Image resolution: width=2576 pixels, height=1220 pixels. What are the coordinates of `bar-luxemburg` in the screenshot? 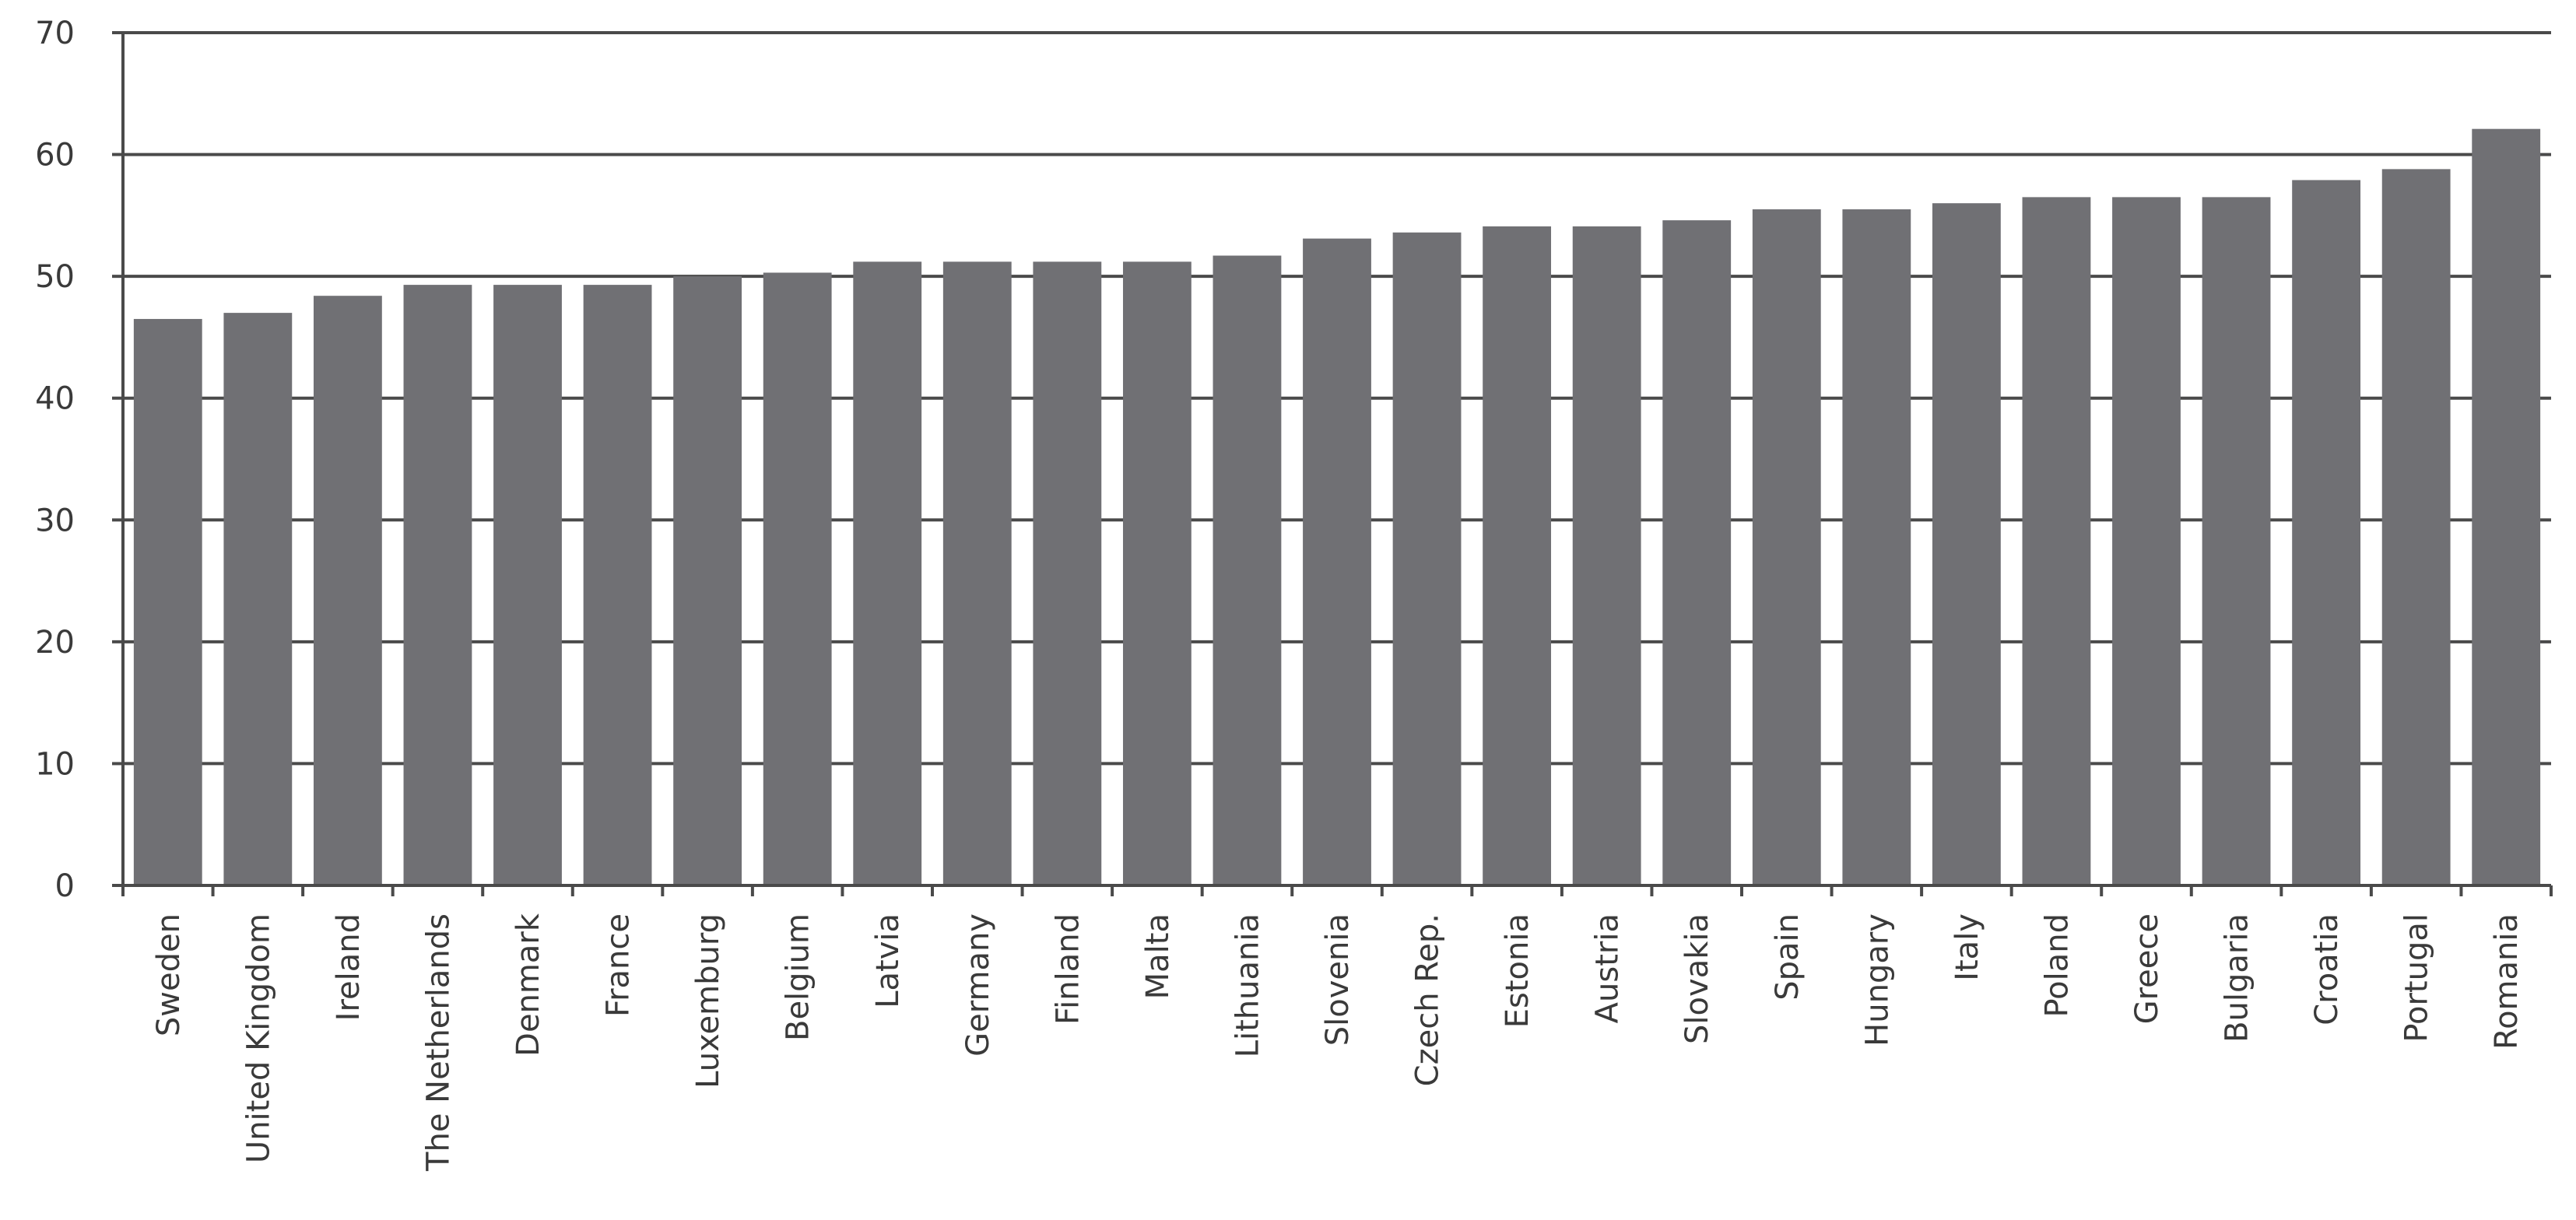 It's located at (708, 581).